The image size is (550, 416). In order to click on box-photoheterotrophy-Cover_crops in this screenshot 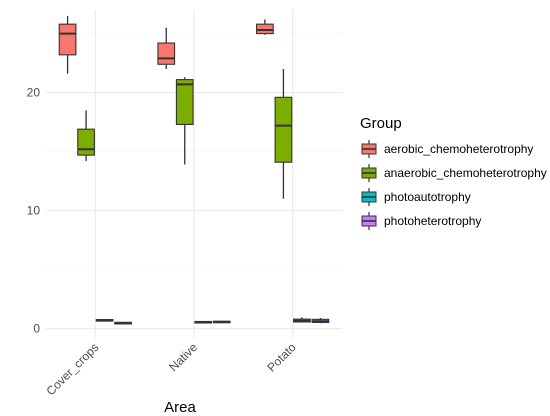, I will do `click(123, 323)`.